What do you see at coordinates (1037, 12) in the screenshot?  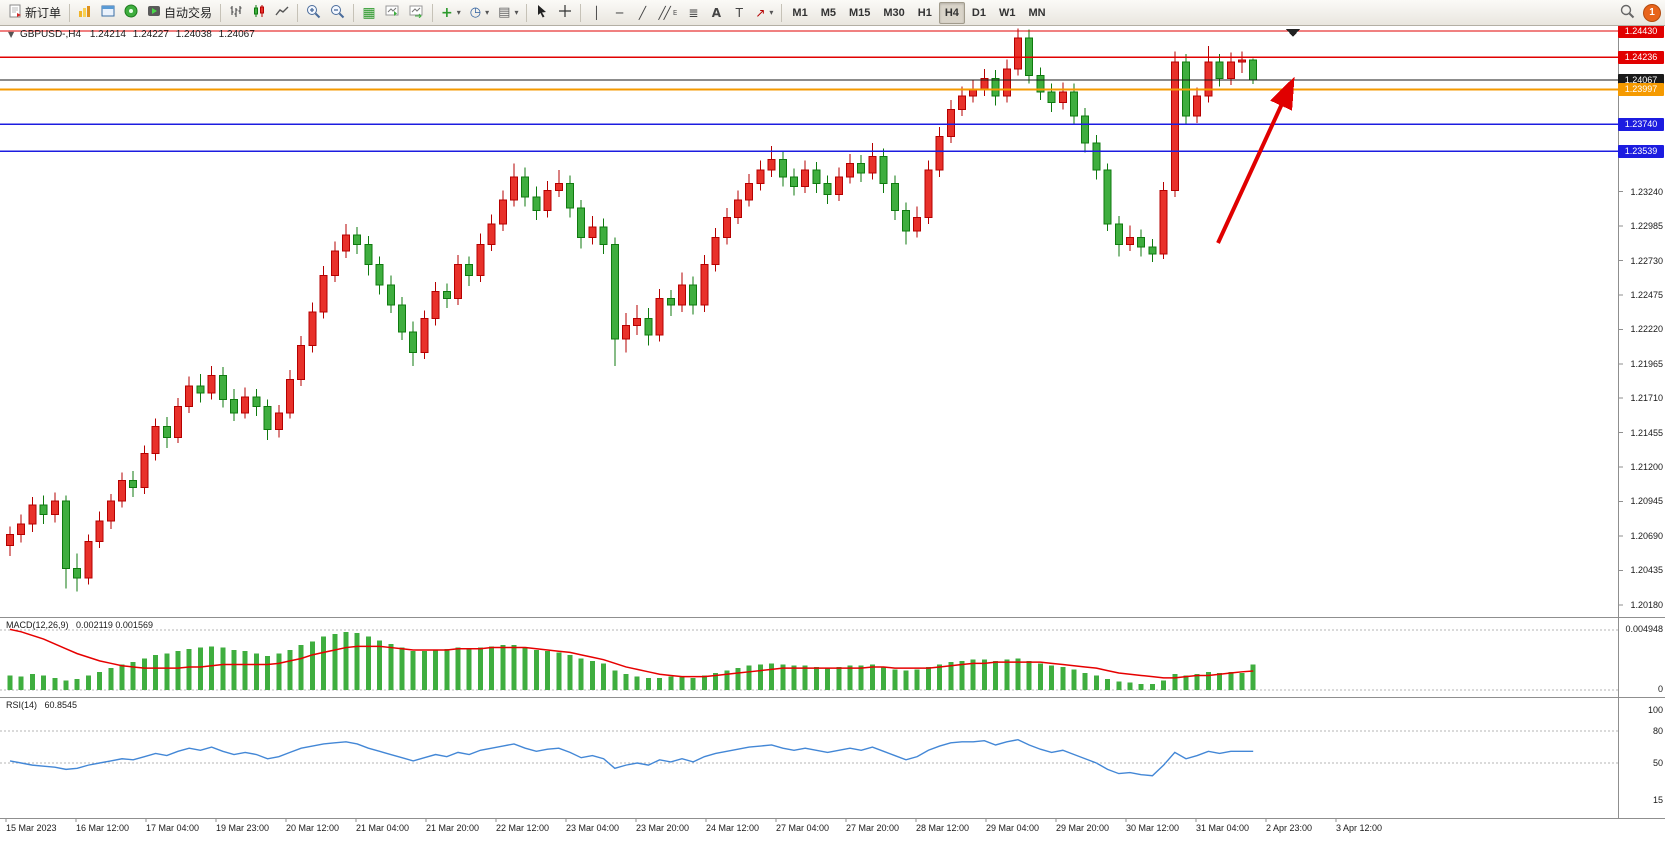 I see `timeframe-mn: MN` at bounding box center [1037, 12].